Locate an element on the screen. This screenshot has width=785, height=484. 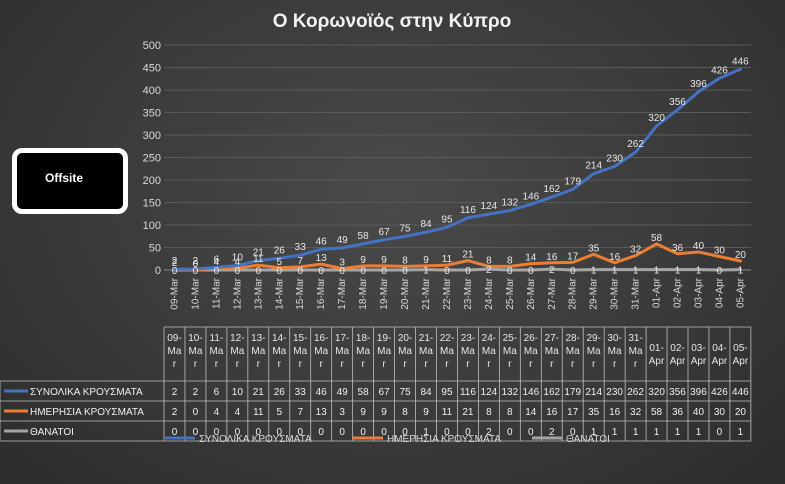
table-header-20-1: Ma is located at coordinates (594, 351).